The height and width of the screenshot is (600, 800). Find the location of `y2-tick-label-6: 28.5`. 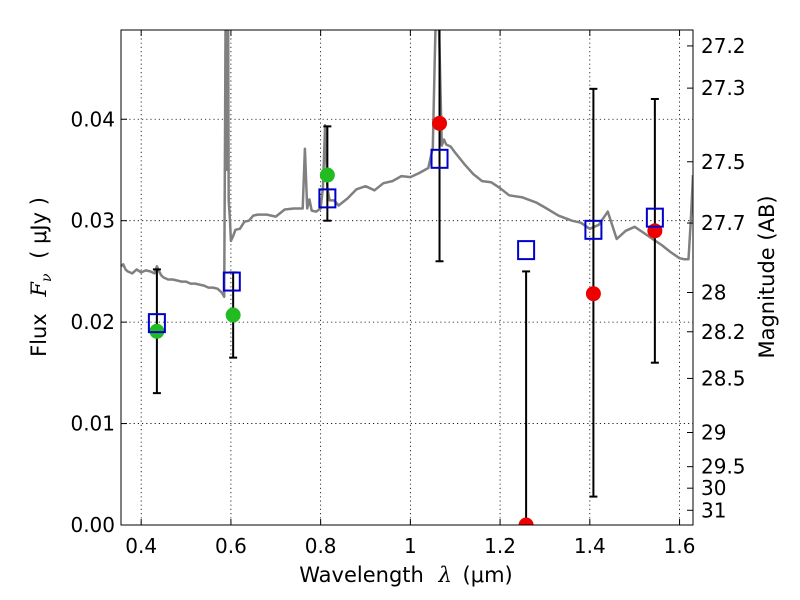

y2-tick-label-6: 28.5 is located at coordinates (723, 378).